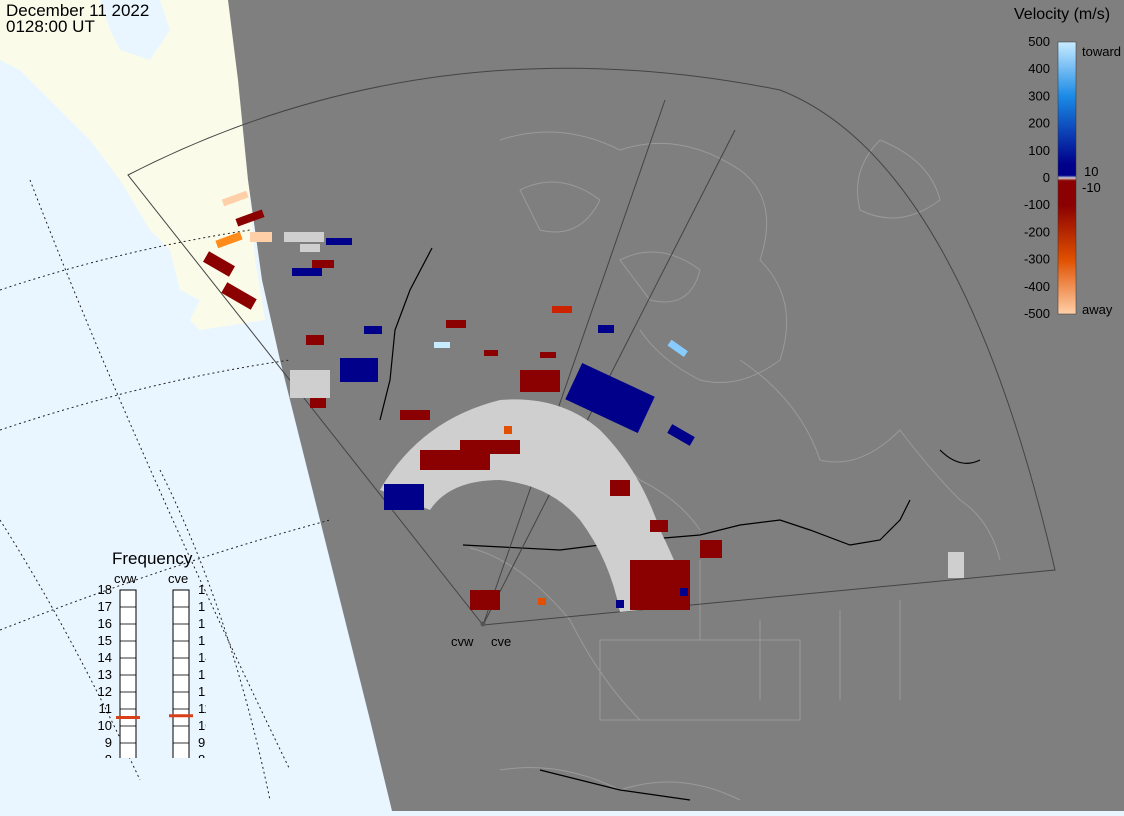 Image resolution: width=1124 pixels, height=816 pixels. What do you see at coordinates (105, 657) in the screenshot?
I see `frequency-tick-left: 14` at bounding box center [105, 657].